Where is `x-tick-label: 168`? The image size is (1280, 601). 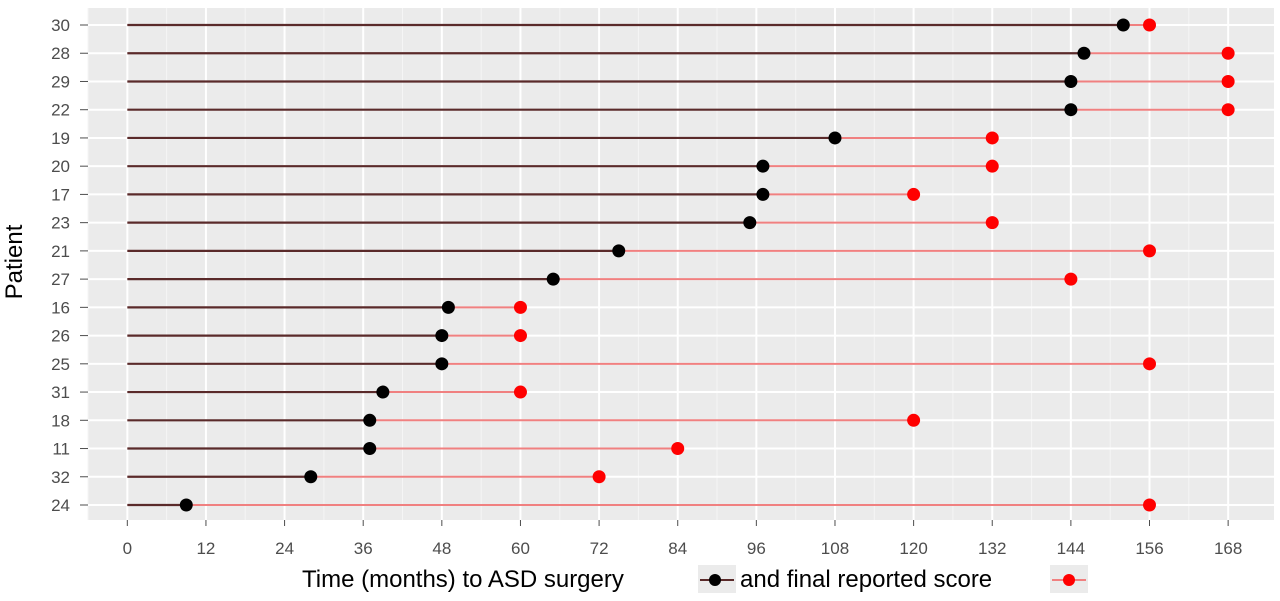
x-tick-label: 168 is located at coordinates (1228, 548).